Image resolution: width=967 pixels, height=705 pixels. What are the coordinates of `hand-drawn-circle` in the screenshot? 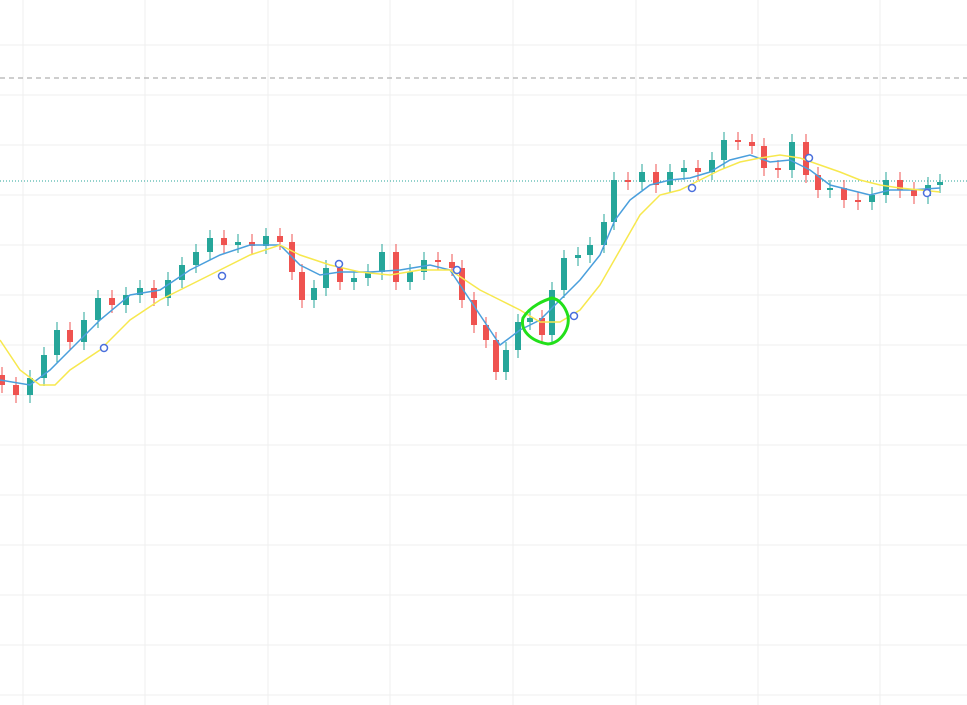 It's located at (545, 321).